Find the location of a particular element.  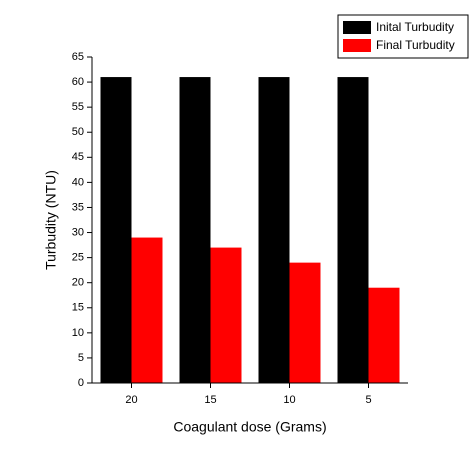

x-tick-label: 5 is located at coordinates (368, 400).